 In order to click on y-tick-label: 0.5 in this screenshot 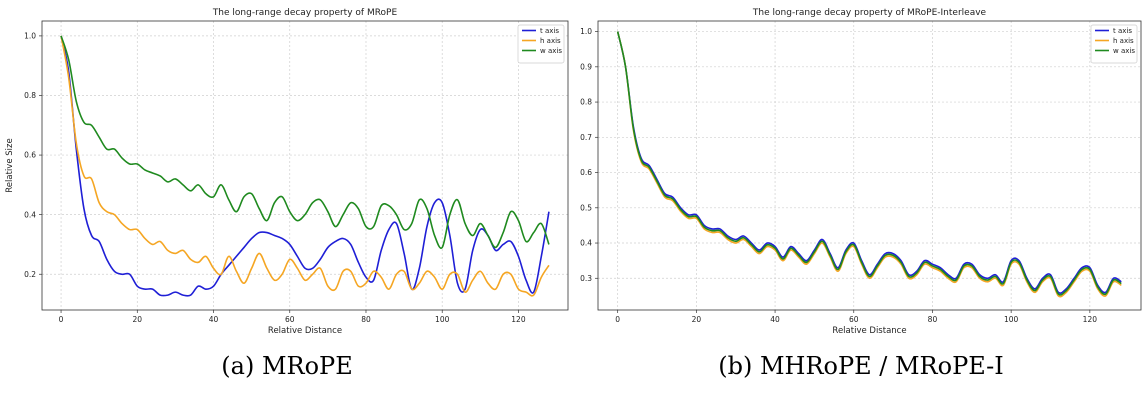, I will do `click(586, 207)`.